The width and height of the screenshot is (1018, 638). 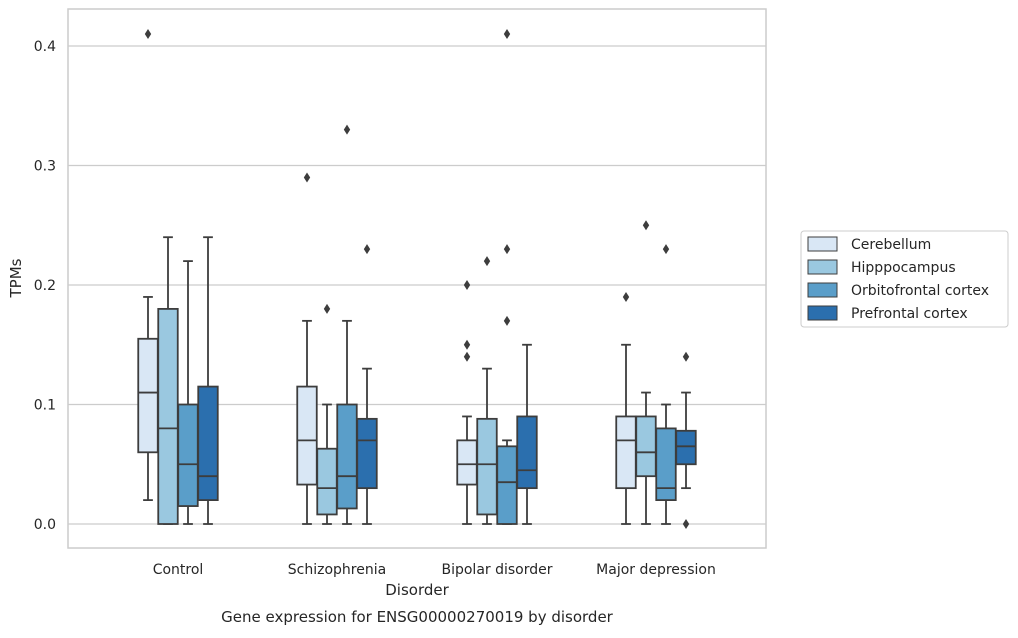 What do you see at coordinates (178, 570) in the screenshot?
I see `x-tick-label: Control` at bounding box center [178, 570].